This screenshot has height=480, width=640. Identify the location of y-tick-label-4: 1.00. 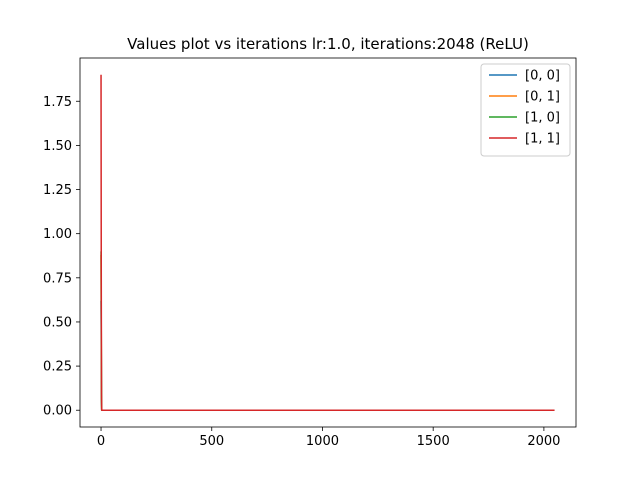
(57, 234).